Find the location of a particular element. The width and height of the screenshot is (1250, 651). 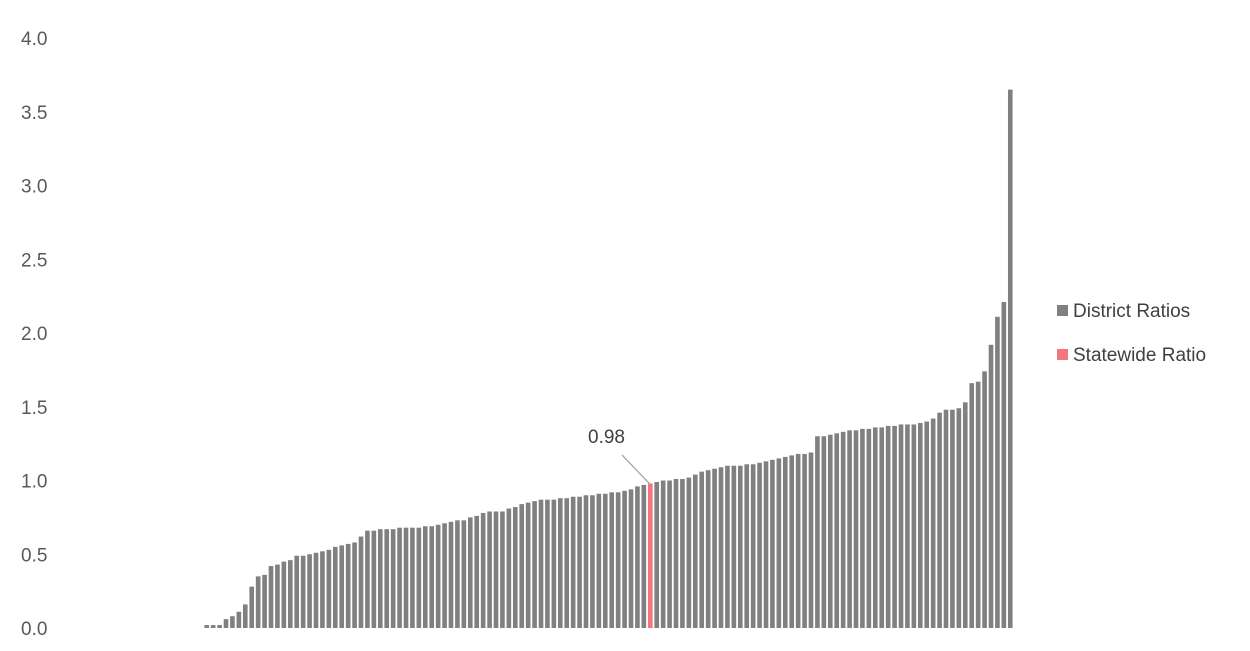

annotation-leader-line is located at coordinates (636, 469).